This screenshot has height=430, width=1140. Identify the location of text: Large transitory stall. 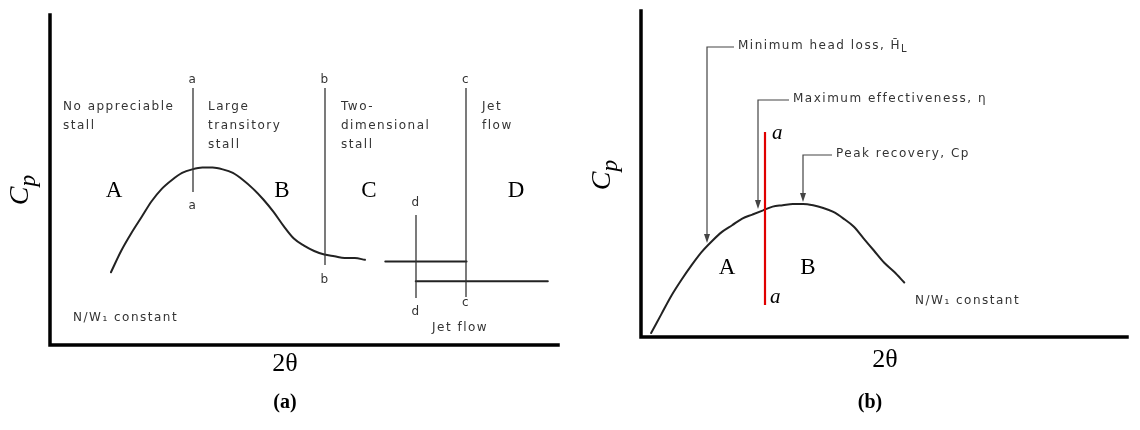
(245, 125).